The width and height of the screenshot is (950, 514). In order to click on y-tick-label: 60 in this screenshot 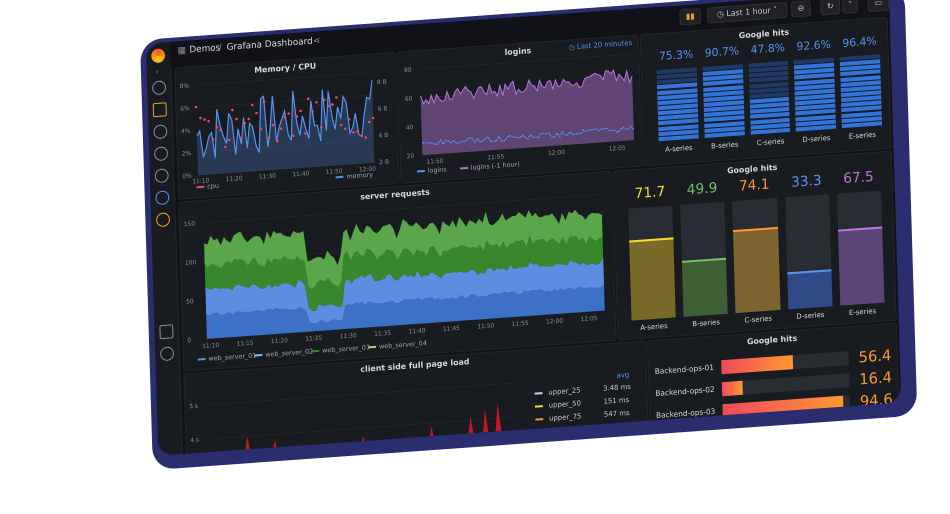, I will do `click(409, 99)`.